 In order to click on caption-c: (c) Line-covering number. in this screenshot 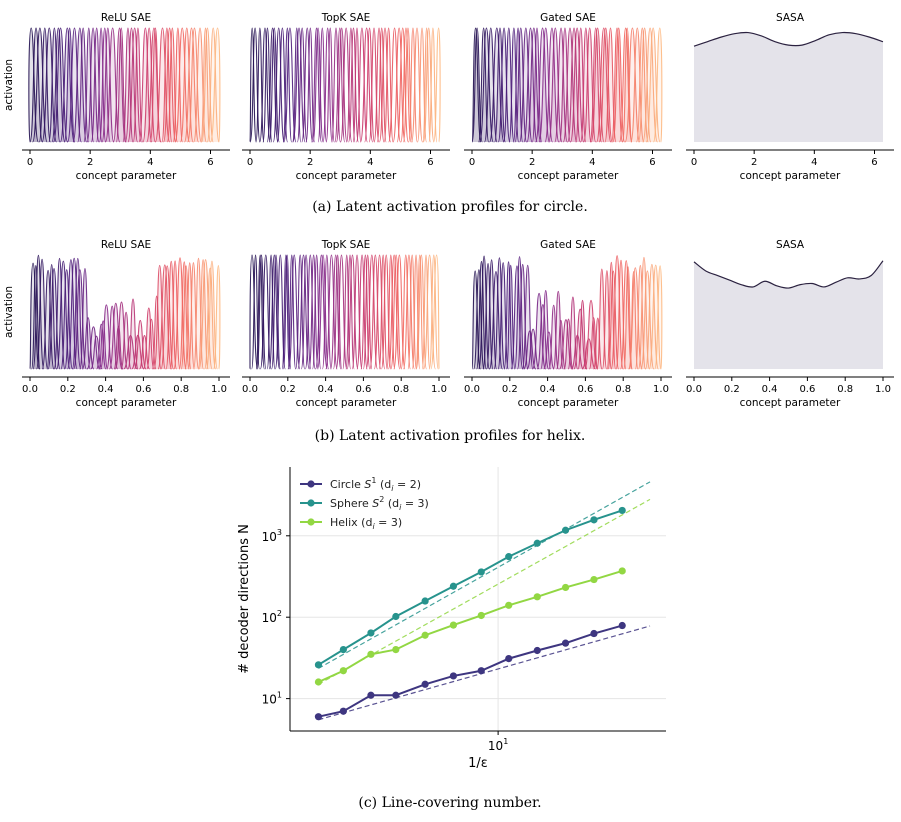, I will do `click(449, 803)`.